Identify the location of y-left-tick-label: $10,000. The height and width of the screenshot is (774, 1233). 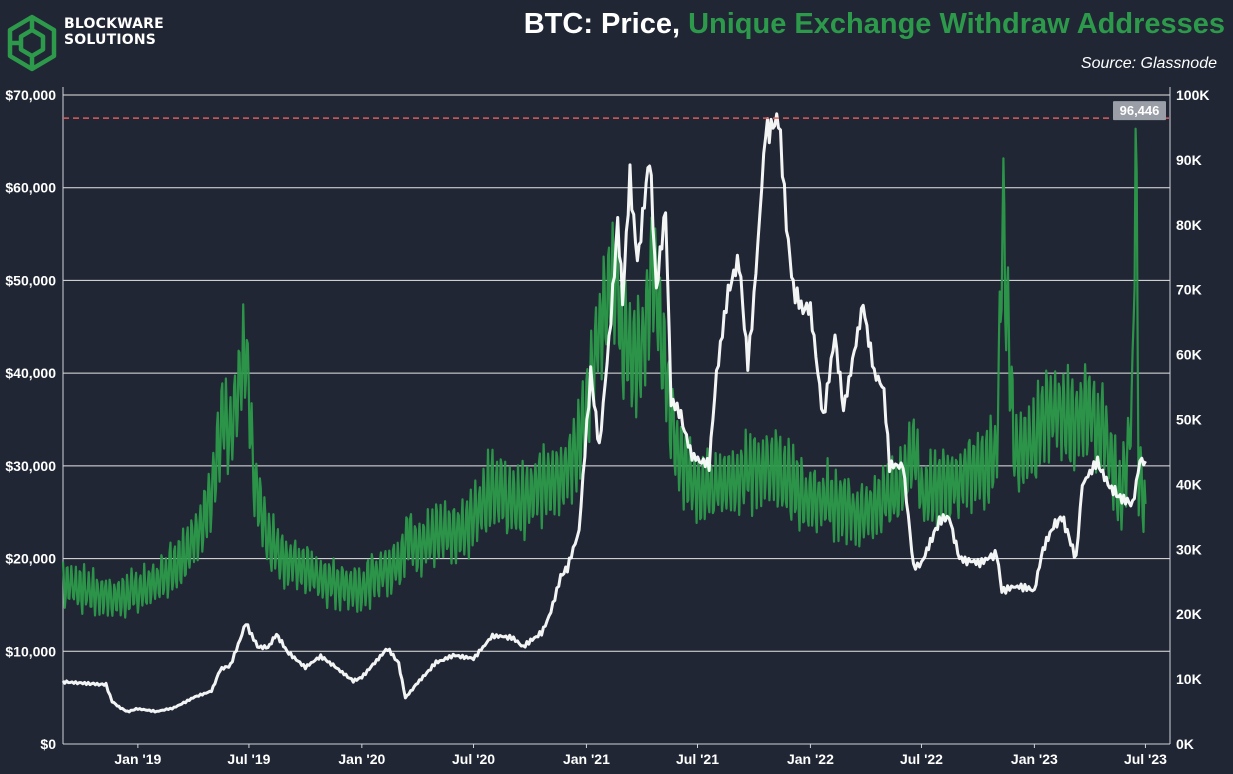
(30, 651).